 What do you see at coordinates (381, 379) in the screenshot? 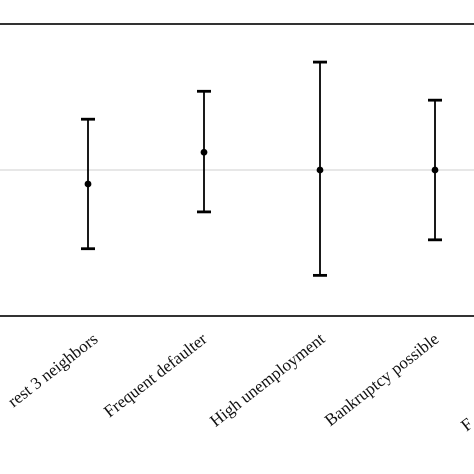
I see `x-tick-label: Bankruptcy possible` at bounding box center [381, 379].